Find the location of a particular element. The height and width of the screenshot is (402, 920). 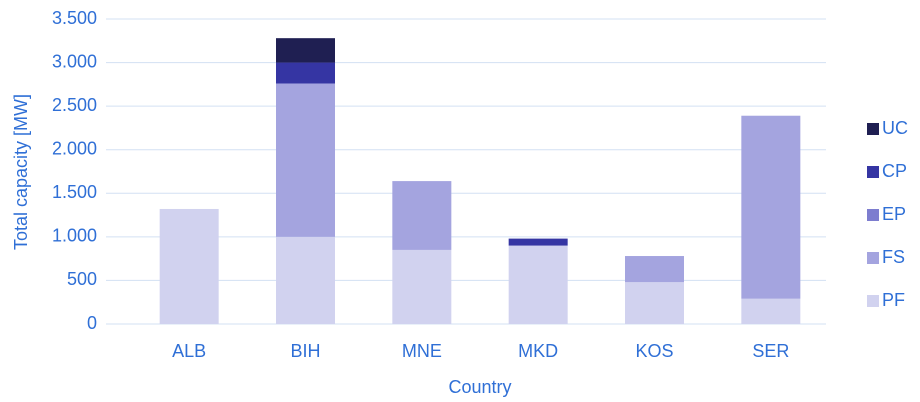

legend-label: CP is located at coordinates (894, 171).